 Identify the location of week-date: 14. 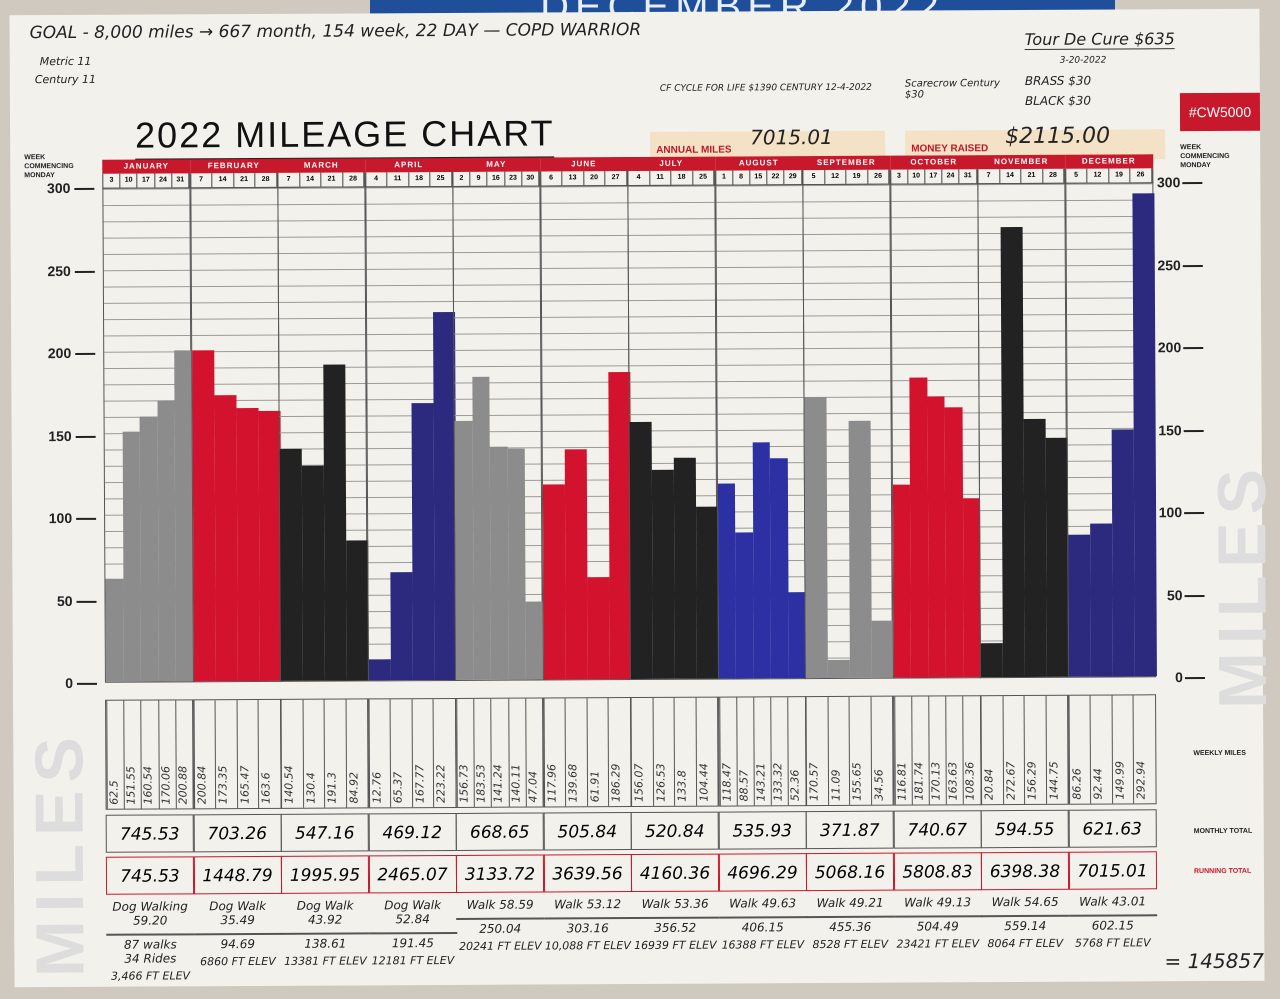
(223, 180).